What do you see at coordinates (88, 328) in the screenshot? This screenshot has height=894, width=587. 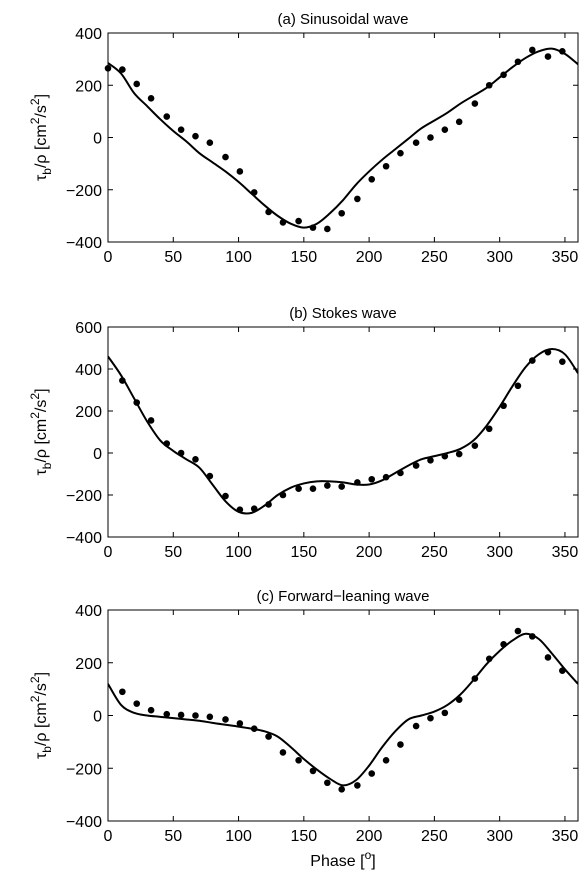 I see `y-tick-label: 600` at bounding box center [88, 328].